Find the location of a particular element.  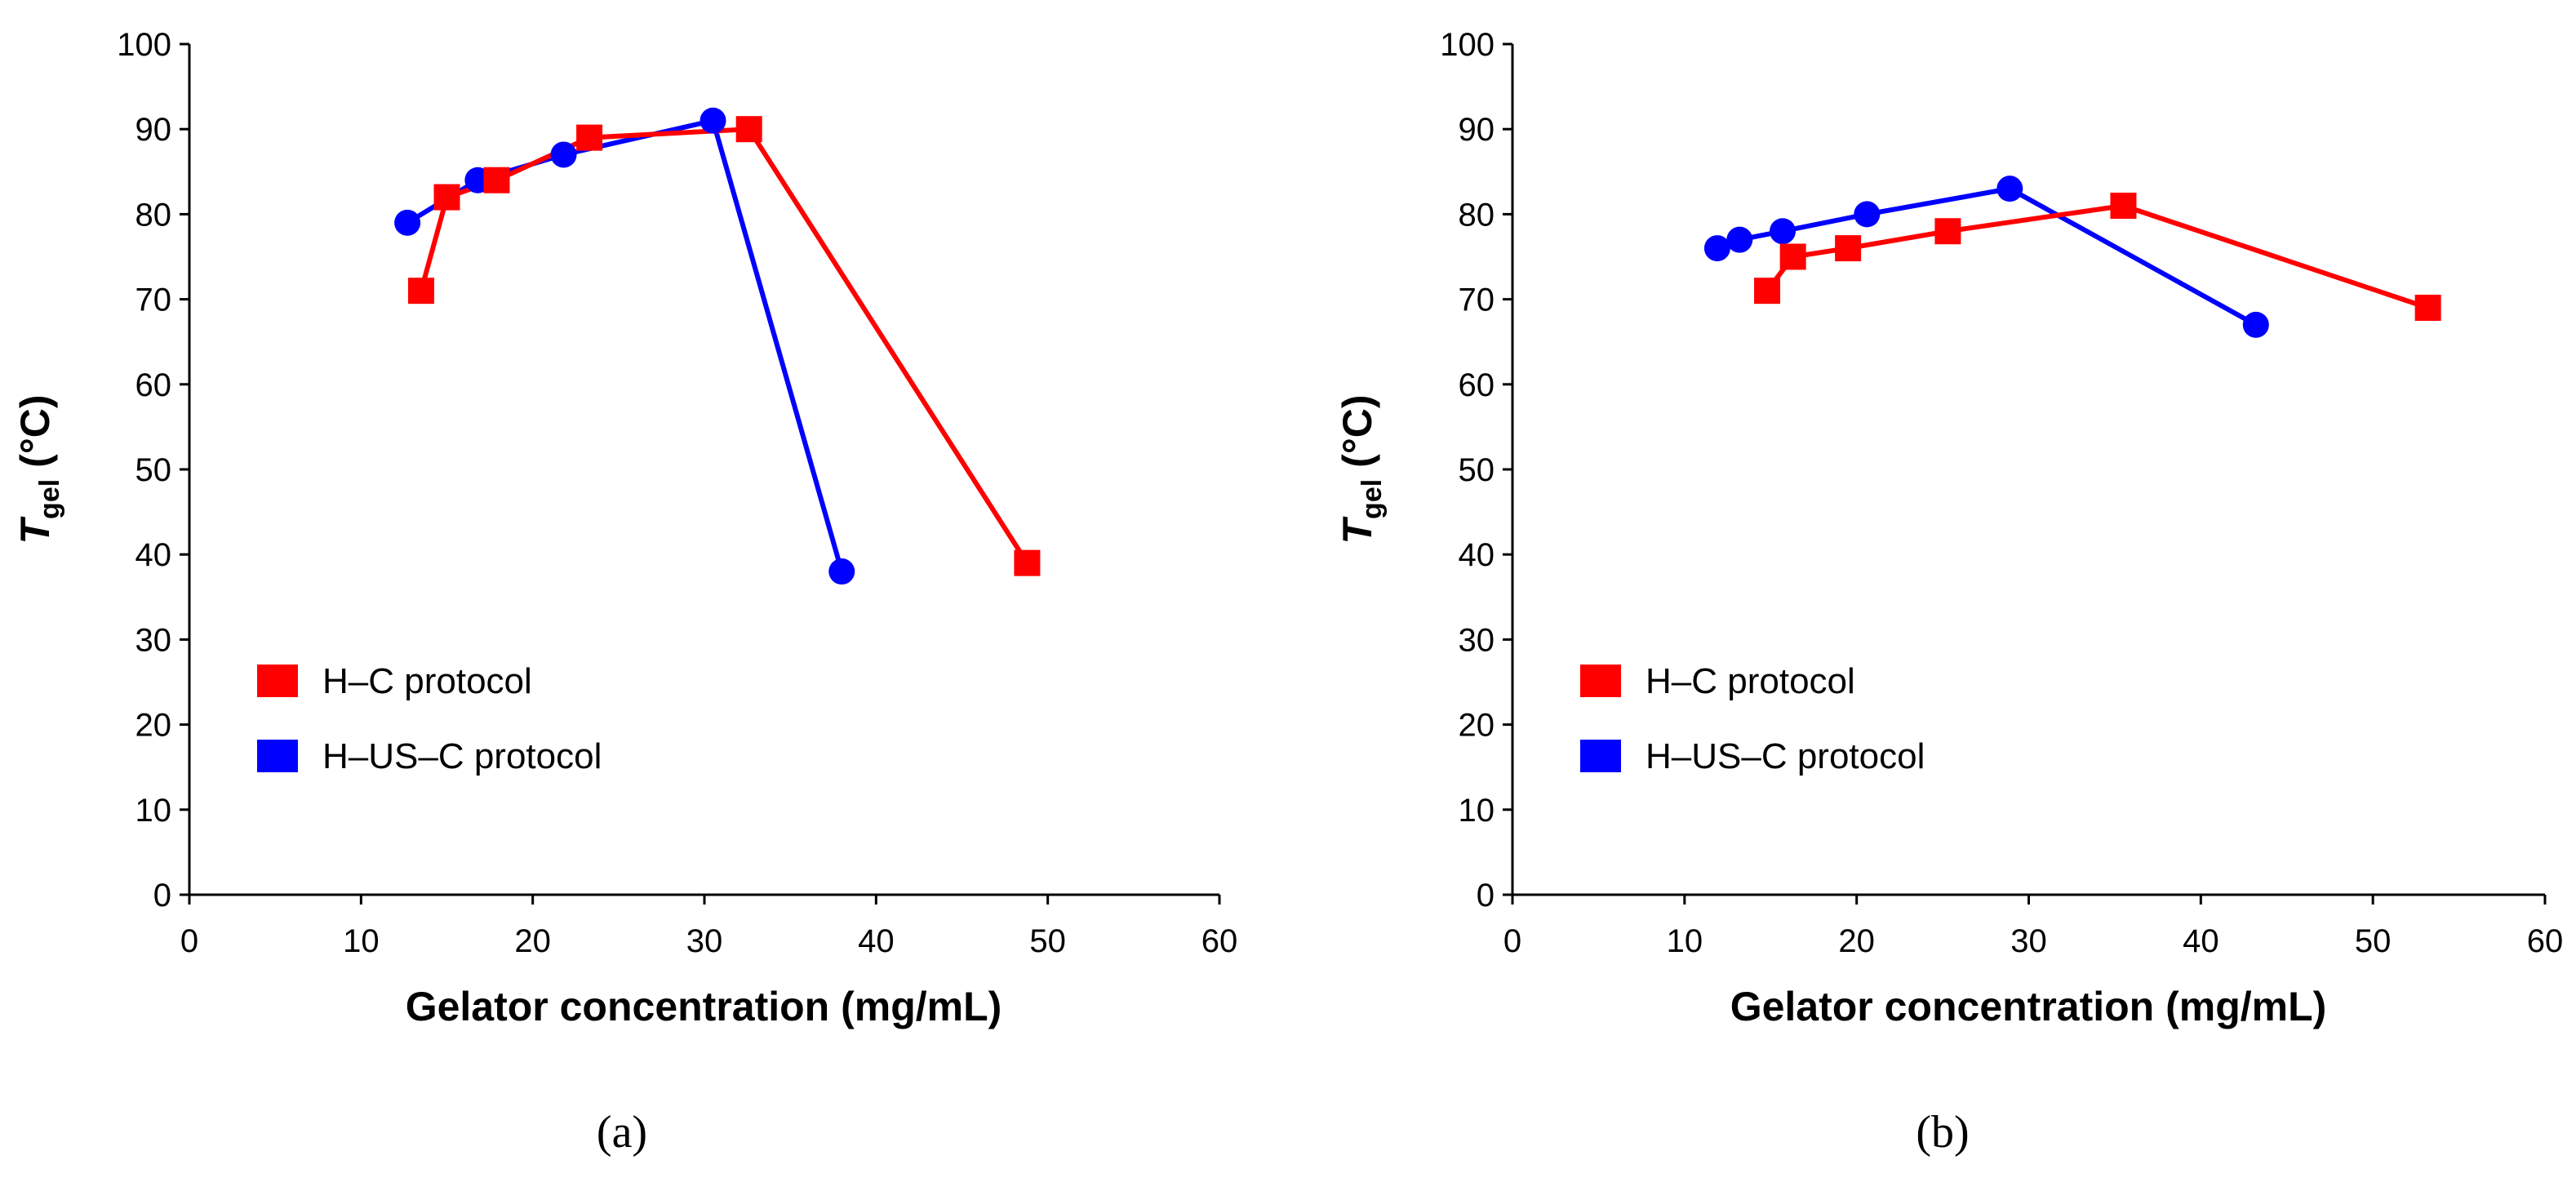

series-line-h-c is located at coordinates (724, 346).